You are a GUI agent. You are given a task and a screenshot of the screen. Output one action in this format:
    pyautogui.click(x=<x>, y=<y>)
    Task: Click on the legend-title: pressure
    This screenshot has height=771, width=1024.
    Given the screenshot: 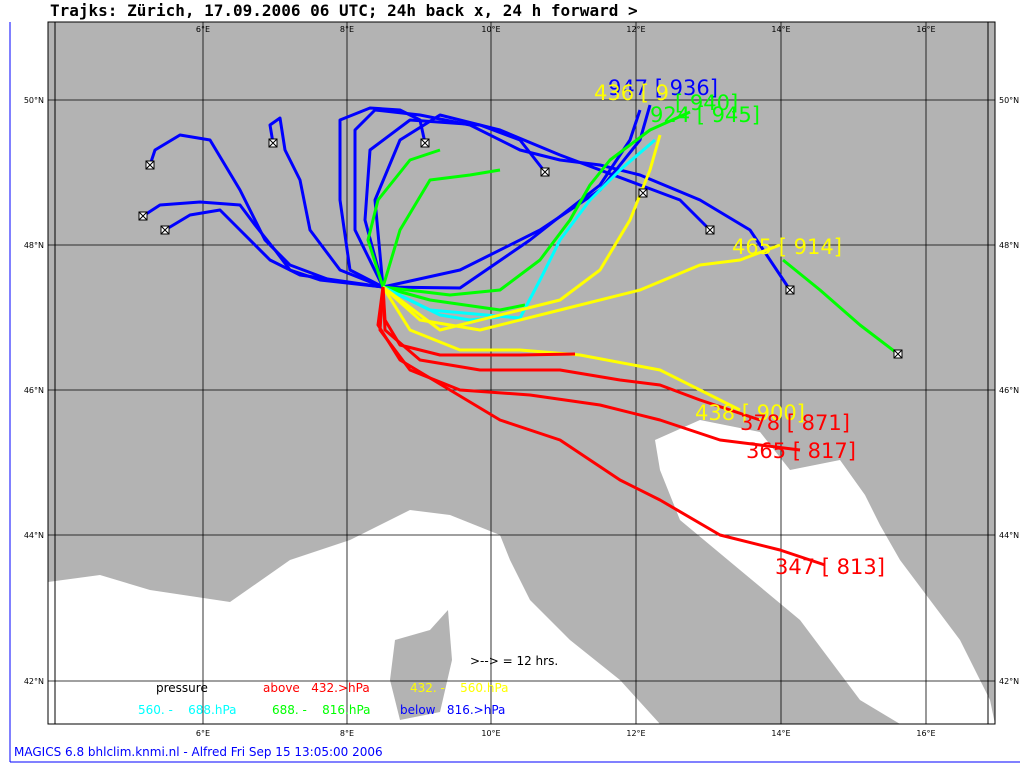 What is the action you would take?
    pyautogui.click(x=182, y=688)
    